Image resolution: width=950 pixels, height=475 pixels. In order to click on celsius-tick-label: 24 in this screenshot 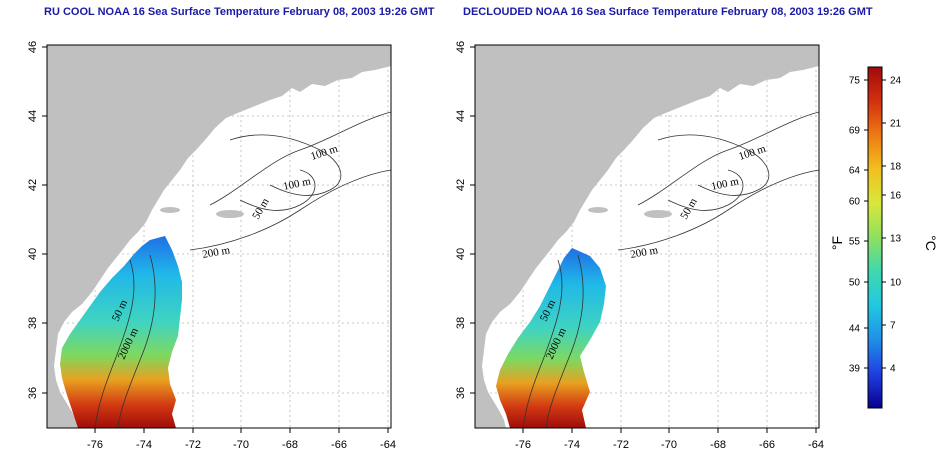, I will do `click(896, 81)`.